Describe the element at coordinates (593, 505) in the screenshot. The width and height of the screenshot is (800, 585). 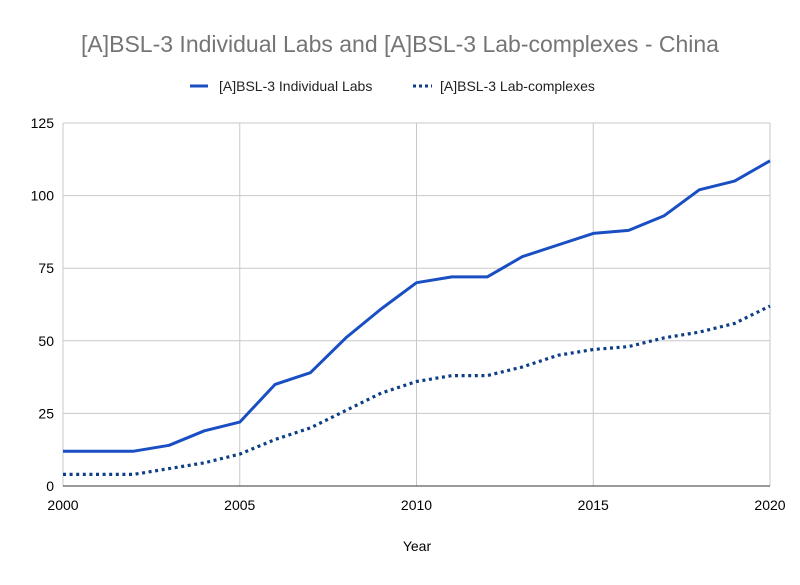
I see `x-tick-label-2015: 2015` at that location.